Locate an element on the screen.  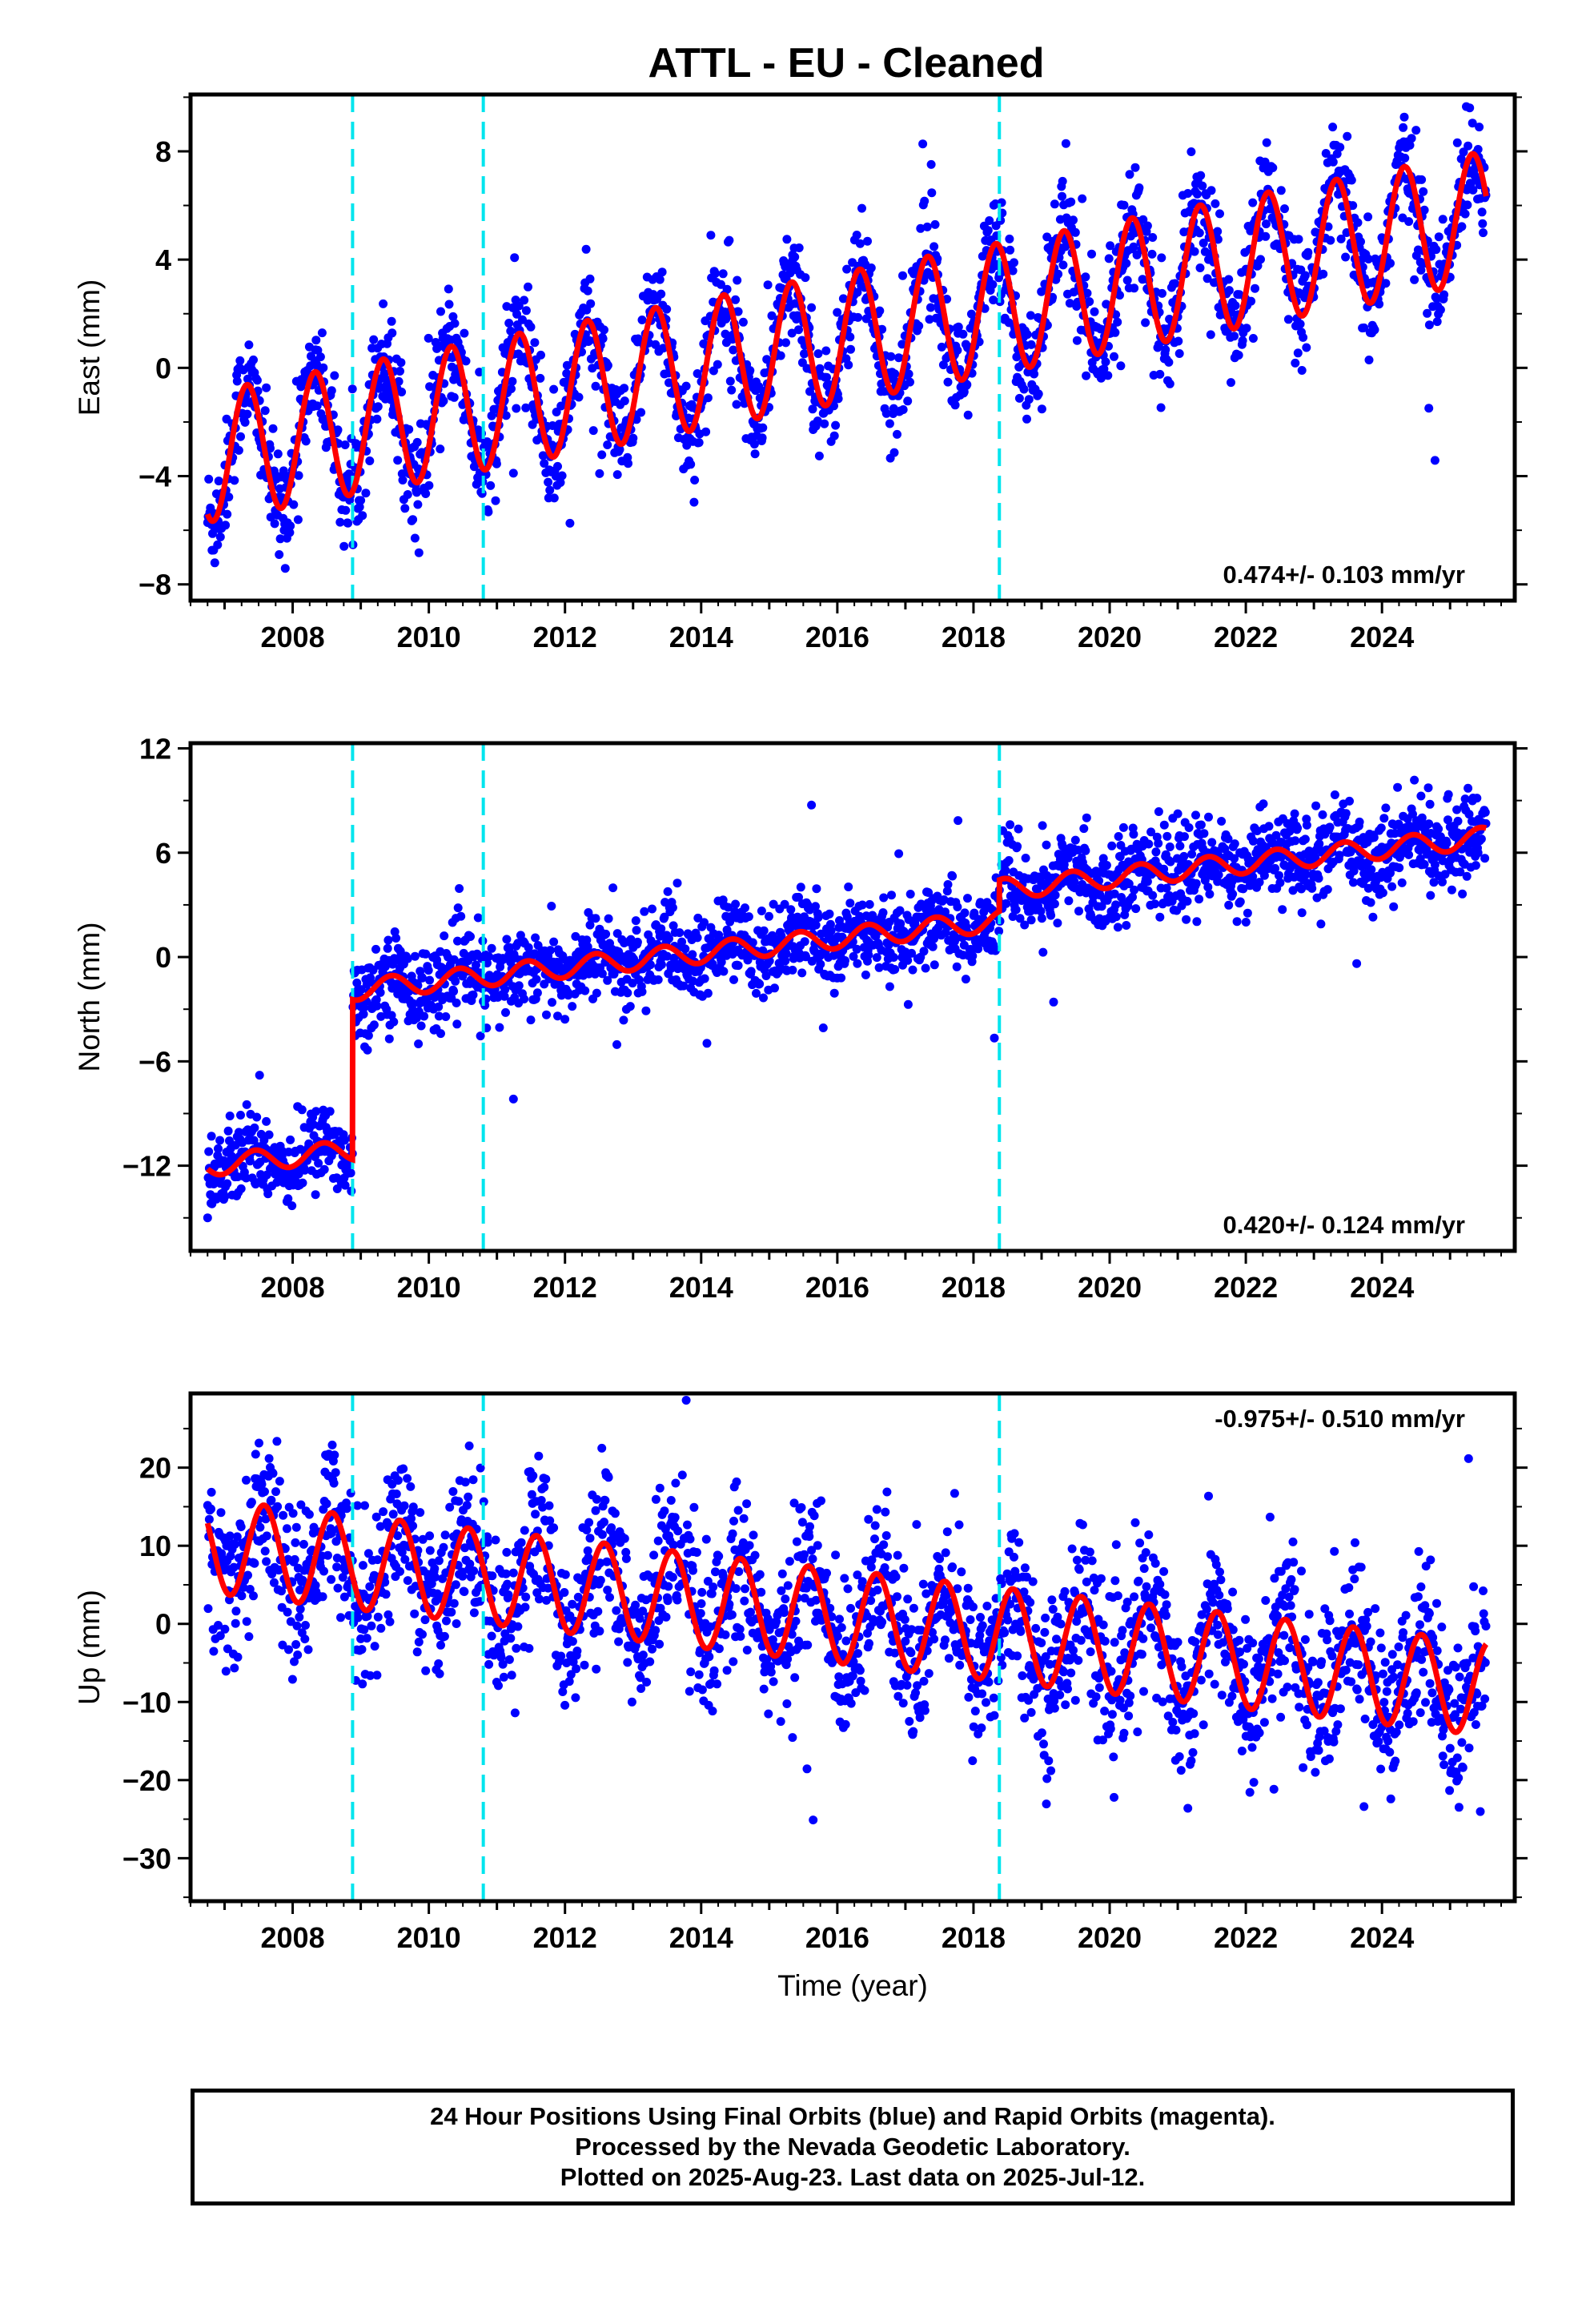
north-x-tick-label: 2014 is located at coordinates (701, 1287).